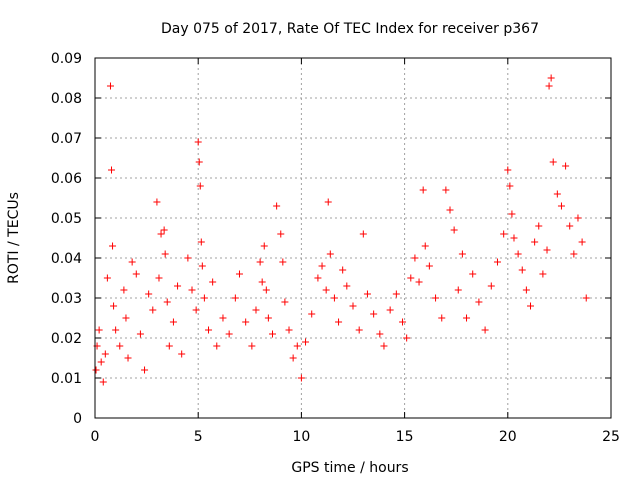 This screenshot has height=480, width=640. I want to click on x-tick-label: 25, so click(611, 437).